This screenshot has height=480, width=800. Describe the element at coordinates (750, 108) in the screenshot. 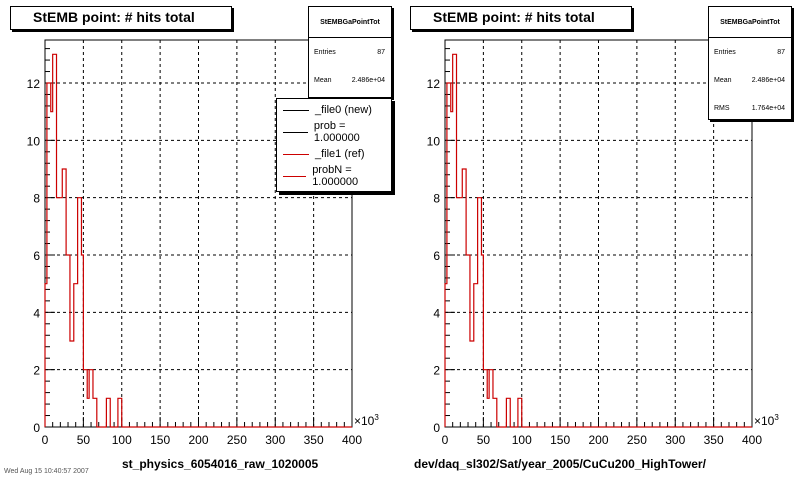

I see `stats-row-rms: RMS 1.764e+04` at that location.